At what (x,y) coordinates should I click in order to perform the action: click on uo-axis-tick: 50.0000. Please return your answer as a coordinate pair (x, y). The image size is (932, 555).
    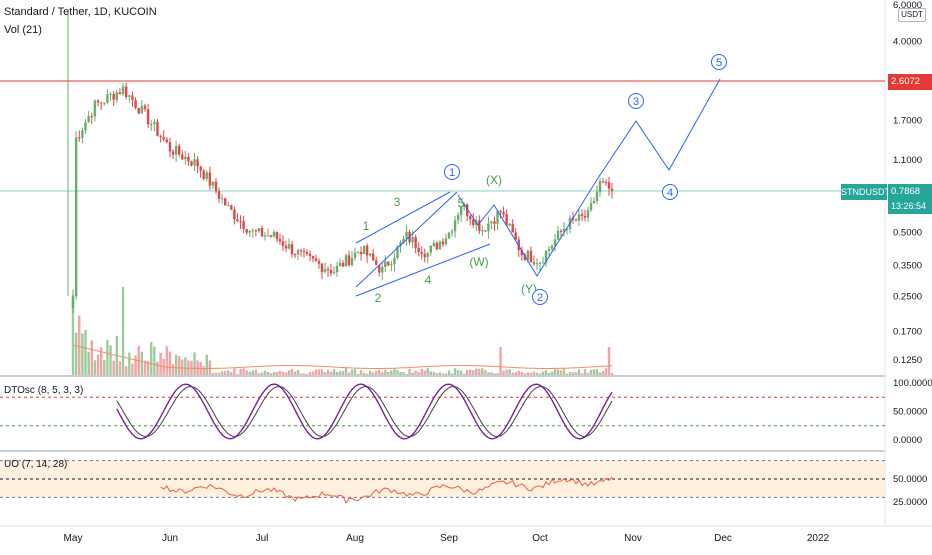
    Looking at the image, I should click on (910, 479).